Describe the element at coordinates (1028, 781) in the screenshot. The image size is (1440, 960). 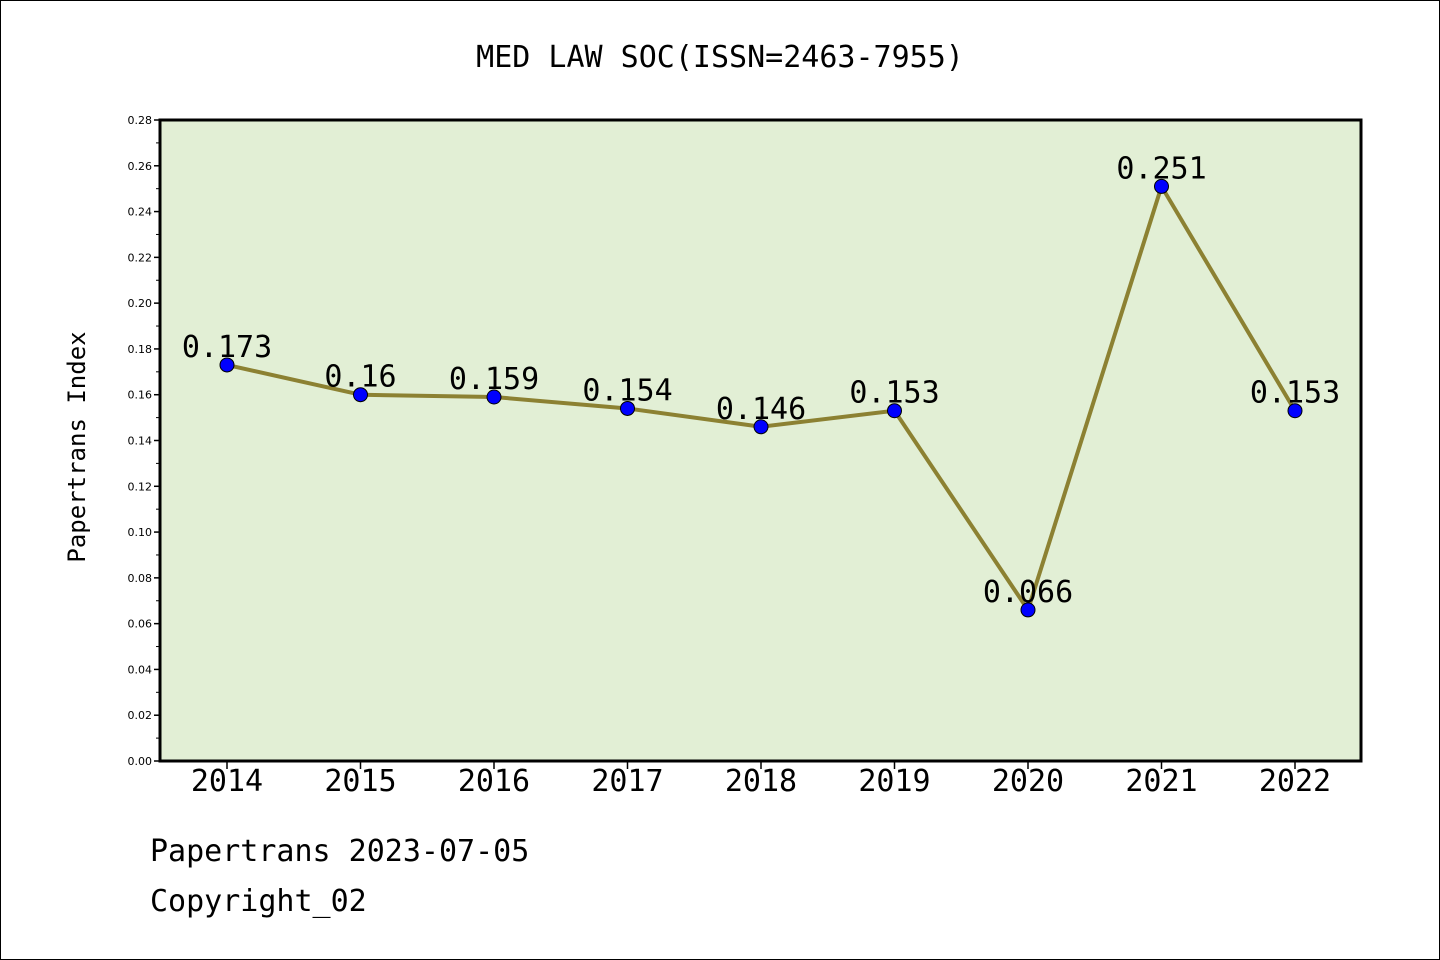
I see `x-tick-label: 2020` at that location.